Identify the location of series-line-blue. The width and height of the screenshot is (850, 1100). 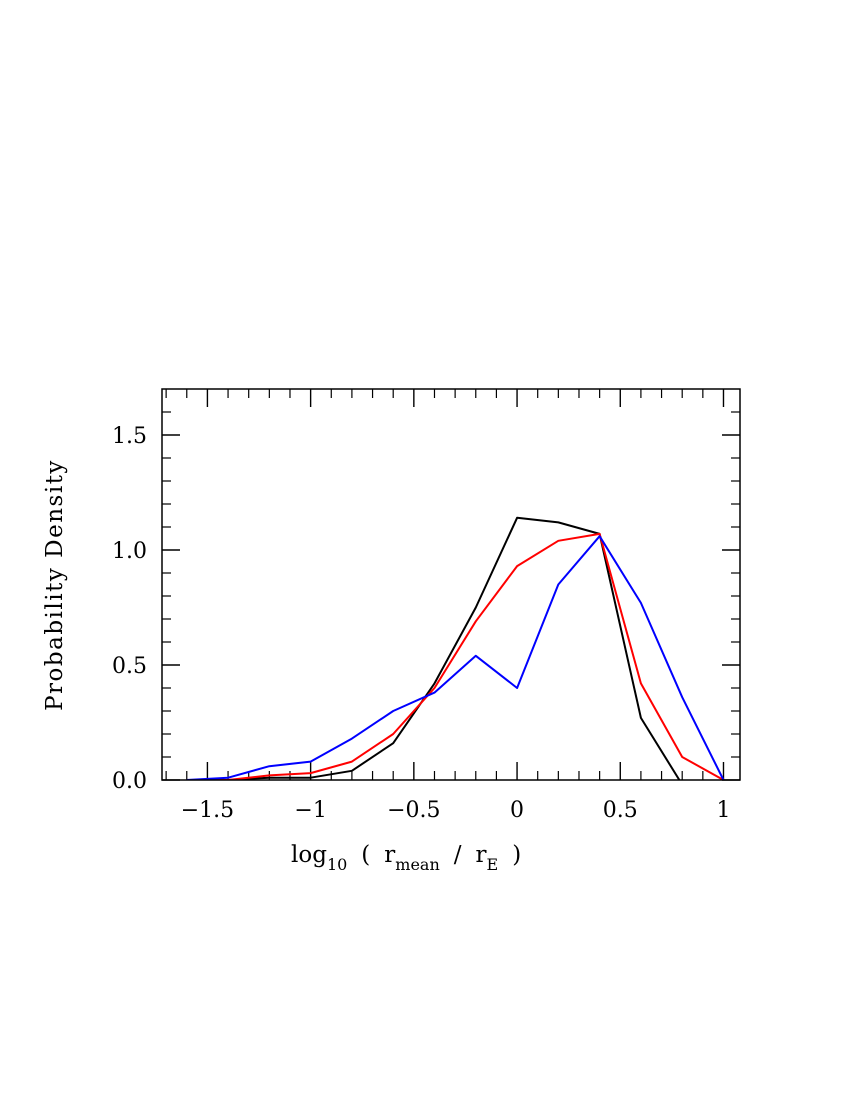
(455, 657).